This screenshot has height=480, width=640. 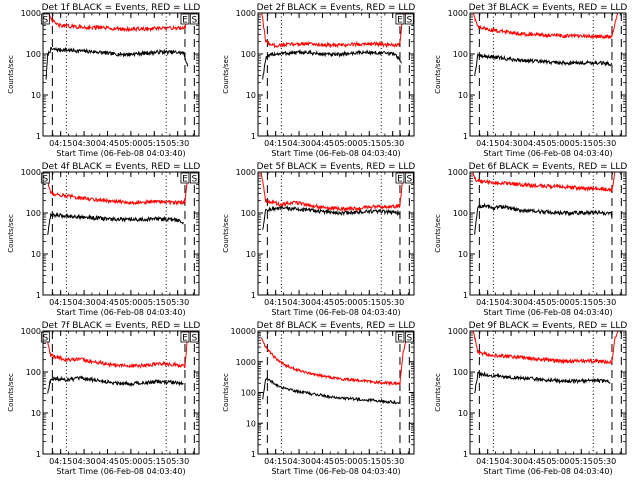 What do you see at coordinates (548, 326) in the screenshot?
I see `panel-title: Det 9f BLACK = Events, RED = LLD` at bounding box center [548, 326].